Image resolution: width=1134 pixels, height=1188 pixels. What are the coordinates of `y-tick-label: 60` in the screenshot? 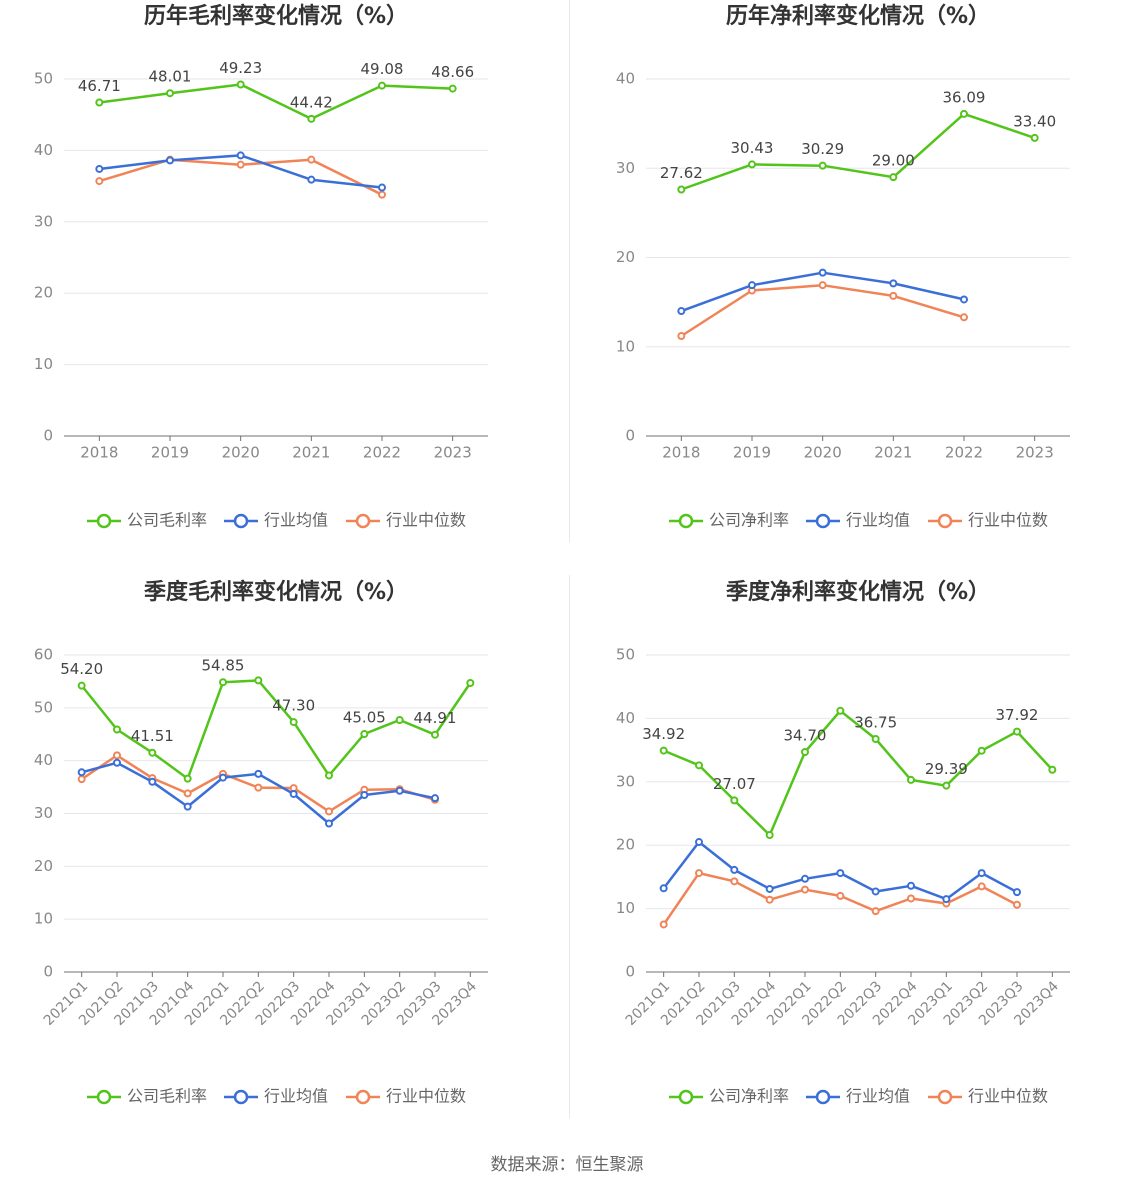 It's located at (43, 655).